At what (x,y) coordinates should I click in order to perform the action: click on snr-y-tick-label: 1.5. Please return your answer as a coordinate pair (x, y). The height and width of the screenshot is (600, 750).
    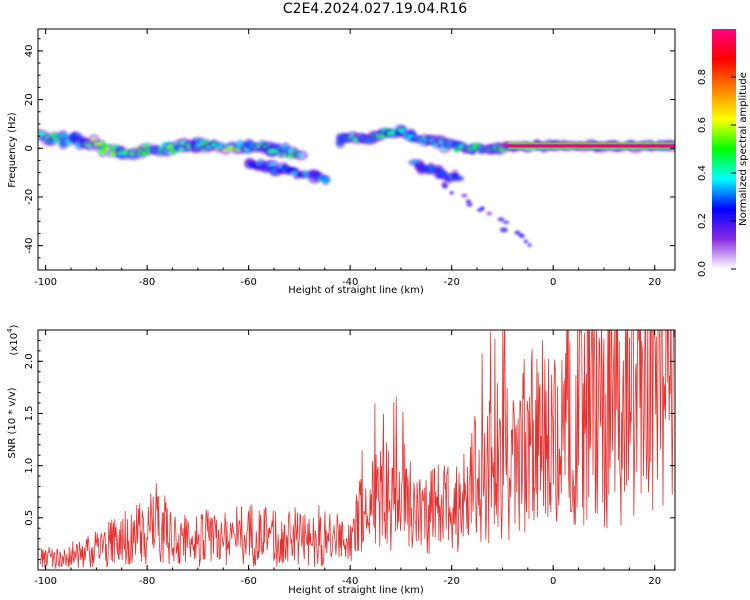
    Looking at the image, I should click on (29, 414).